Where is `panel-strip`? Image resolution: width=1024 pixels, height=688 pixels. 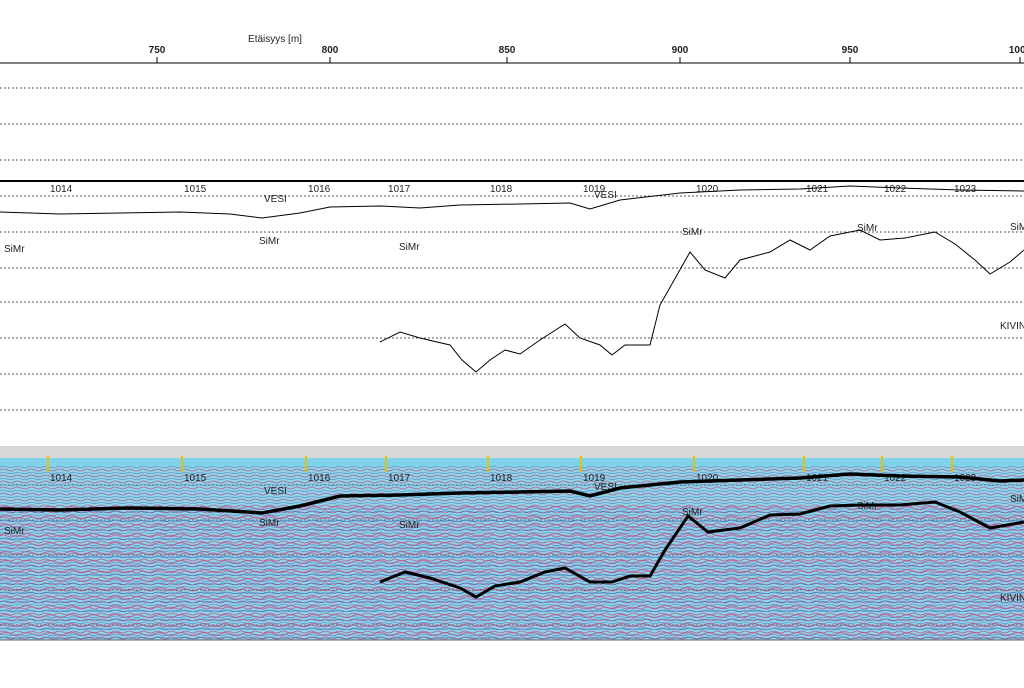 panel-strip is located at coordinates (512, 452).